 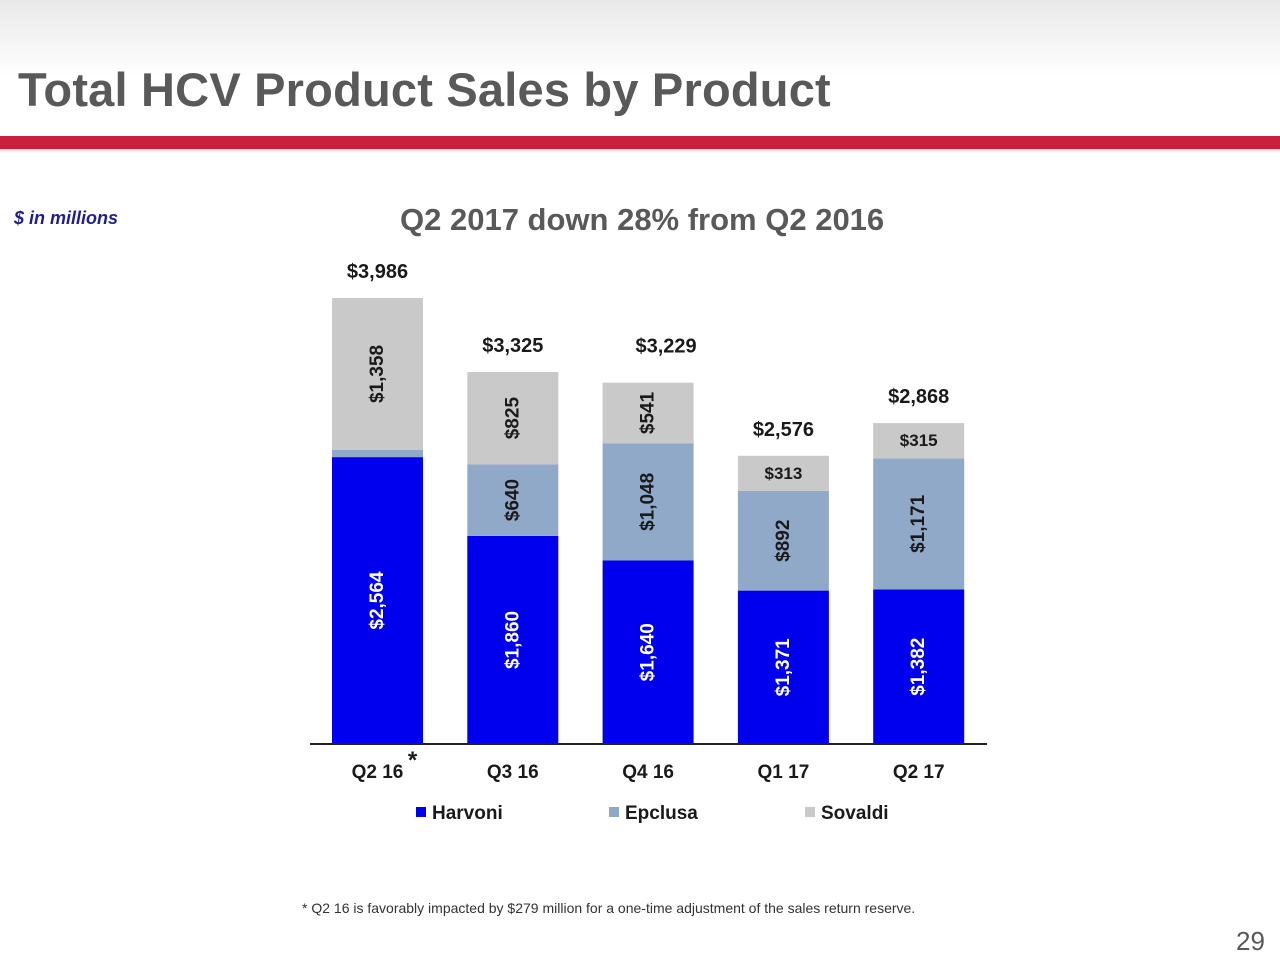 I want to click on x-tick-label-4: Q2 17, so click(x=919, y=772).